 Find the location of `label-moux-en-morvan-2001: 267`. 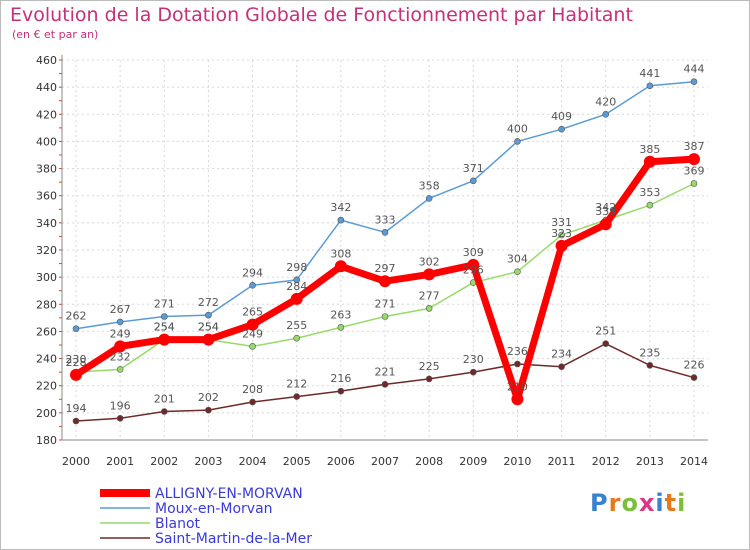

label-moux-en-morvan-2001: 267 is located at coordinates (120, 309).